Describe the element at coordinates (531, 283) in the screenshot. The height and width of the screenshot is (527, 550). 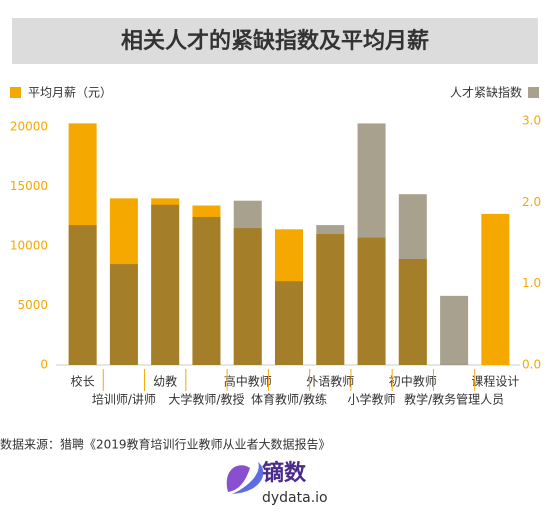
I see `y2-tick-label: 1.0` at that location.